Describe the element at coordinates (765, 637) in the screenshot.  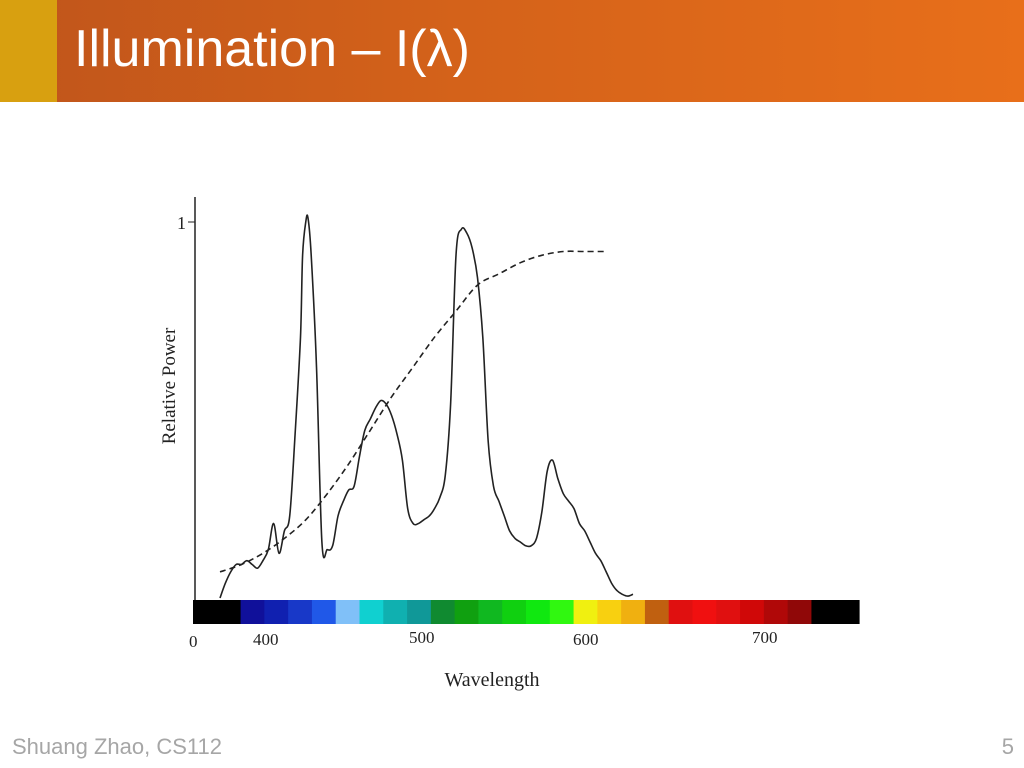
I see `x-tick-700-label: 700` at that location.